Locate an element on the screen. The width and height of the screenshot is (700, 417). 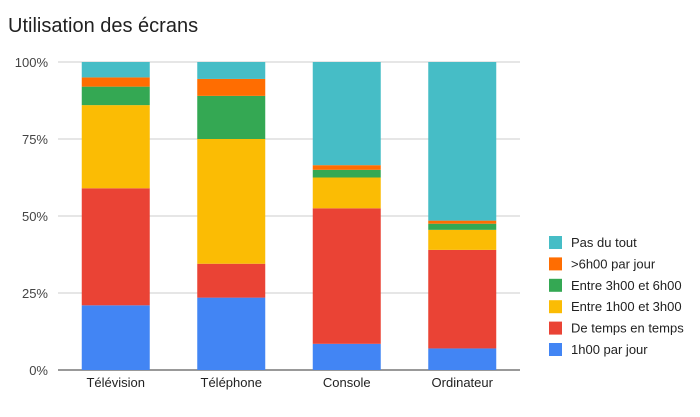
y-axis-ticks: 0% 25% 50% 75% 100% is located at coordinates (32, 216).